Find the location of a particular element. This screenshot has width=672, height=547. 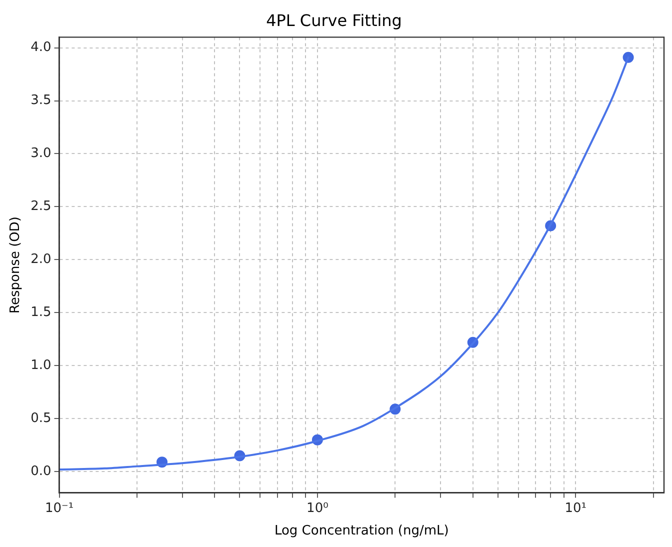

x-tick-label: 10¹ is located at coordinates (575, 508).